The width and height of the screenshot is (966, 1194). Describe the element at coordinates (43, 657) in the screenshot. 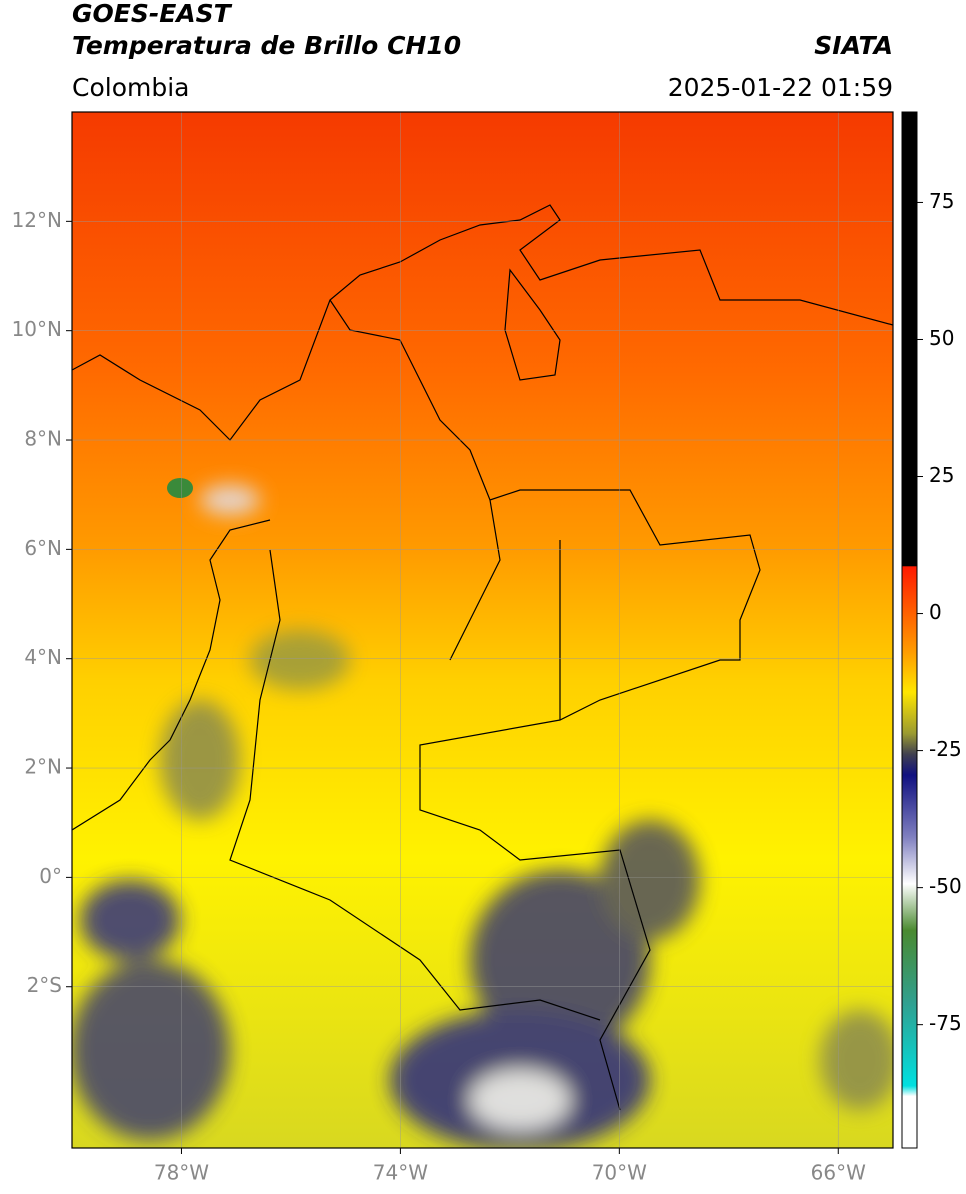

I see `y-tick-label: 4°N` at that location.